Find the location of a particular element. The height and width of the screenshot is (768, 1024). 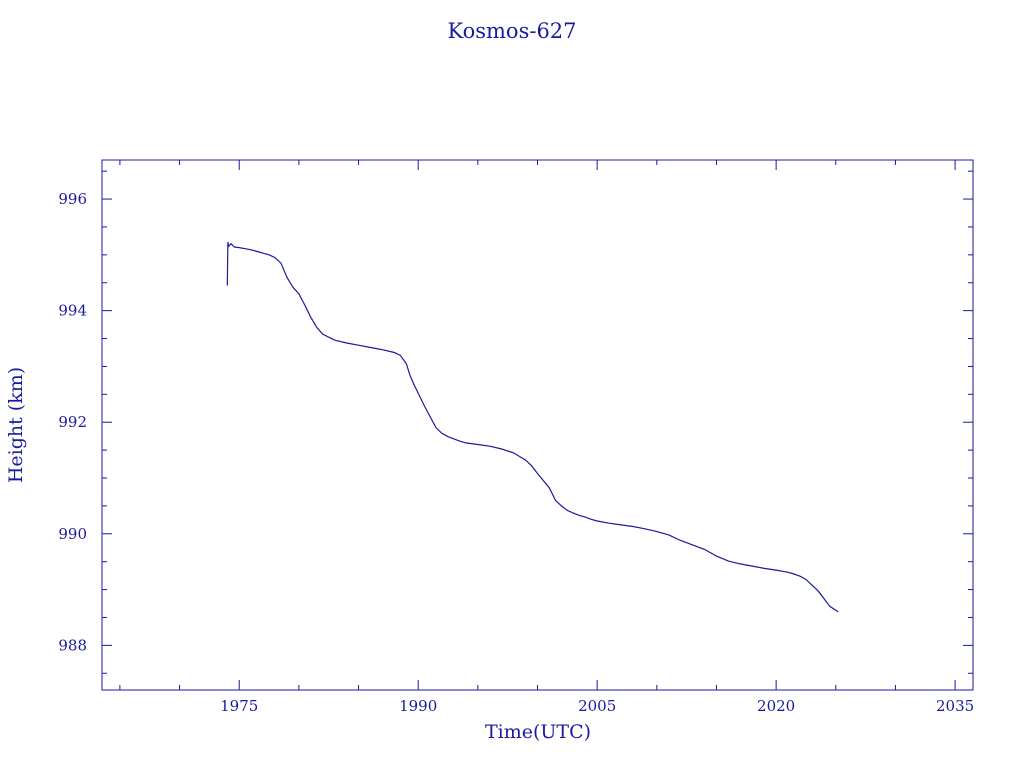

chart-title: Kosmos-627 is located at coordinates (511, 31).